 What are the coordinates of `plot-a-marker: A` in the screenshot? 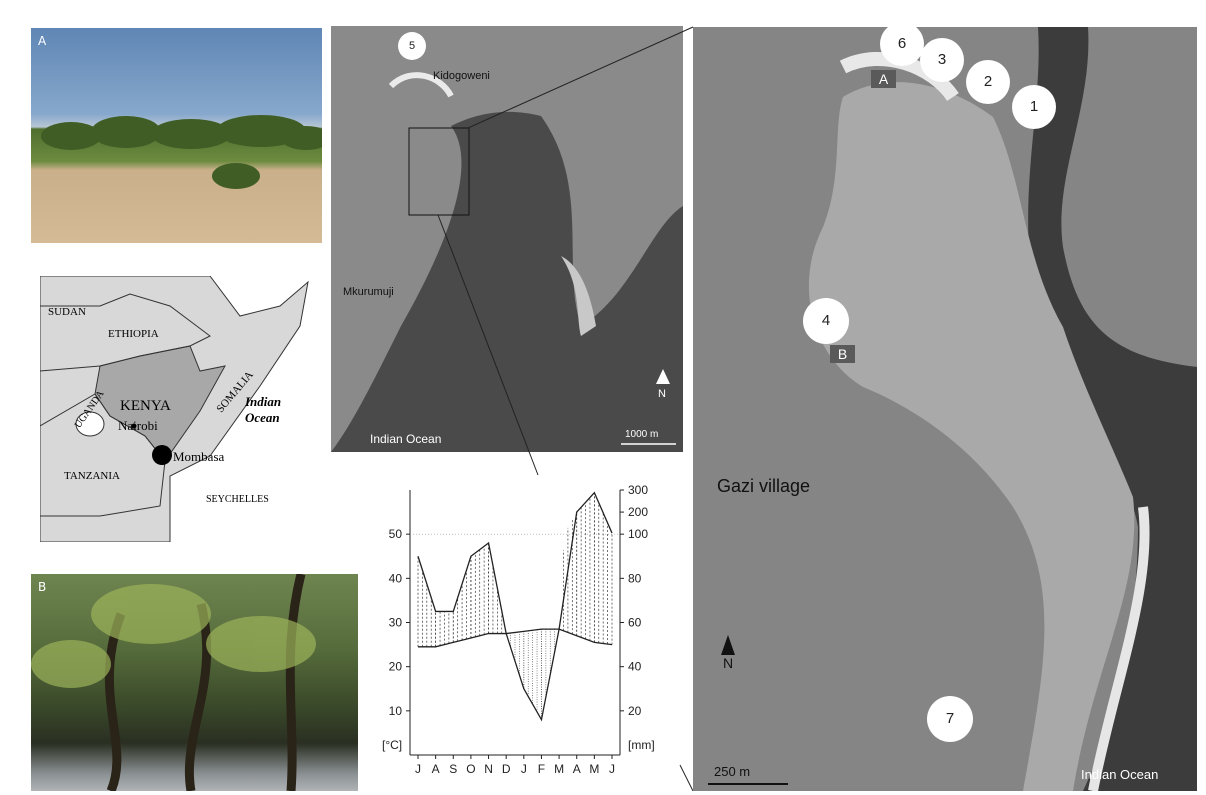 It's located at (883, 79).